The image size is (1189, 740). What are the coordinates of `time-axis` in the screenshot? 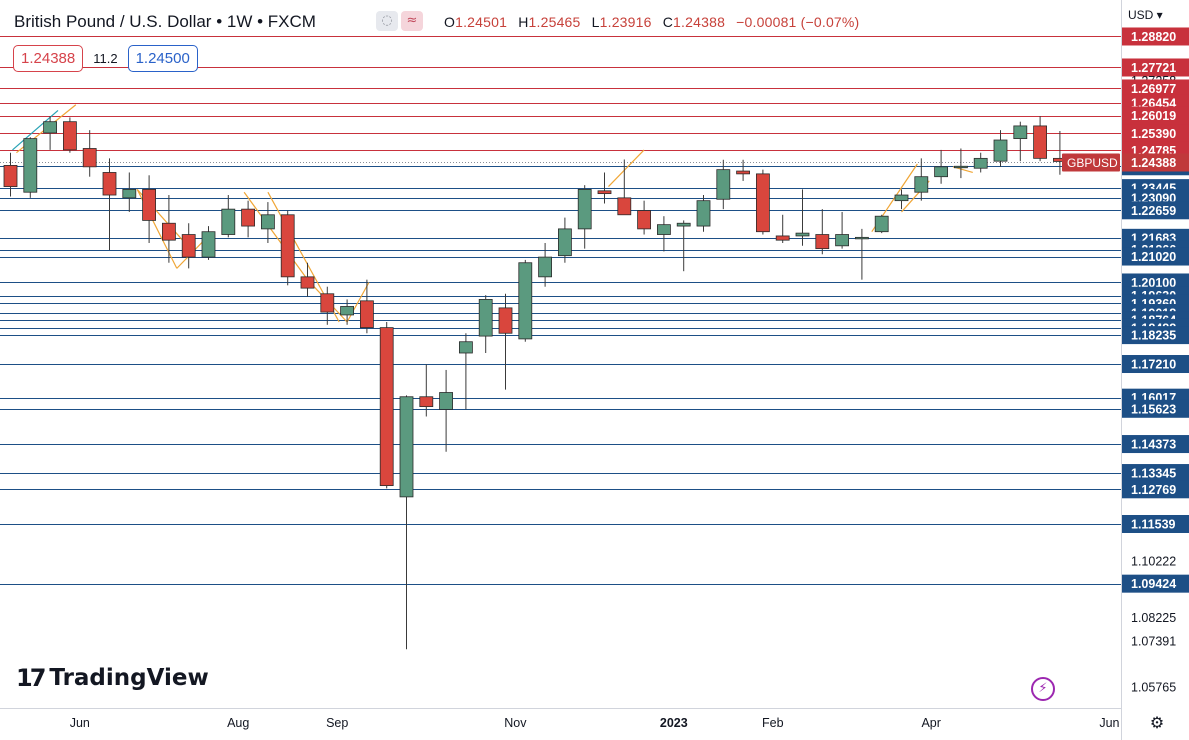 It's located at (560, 724).